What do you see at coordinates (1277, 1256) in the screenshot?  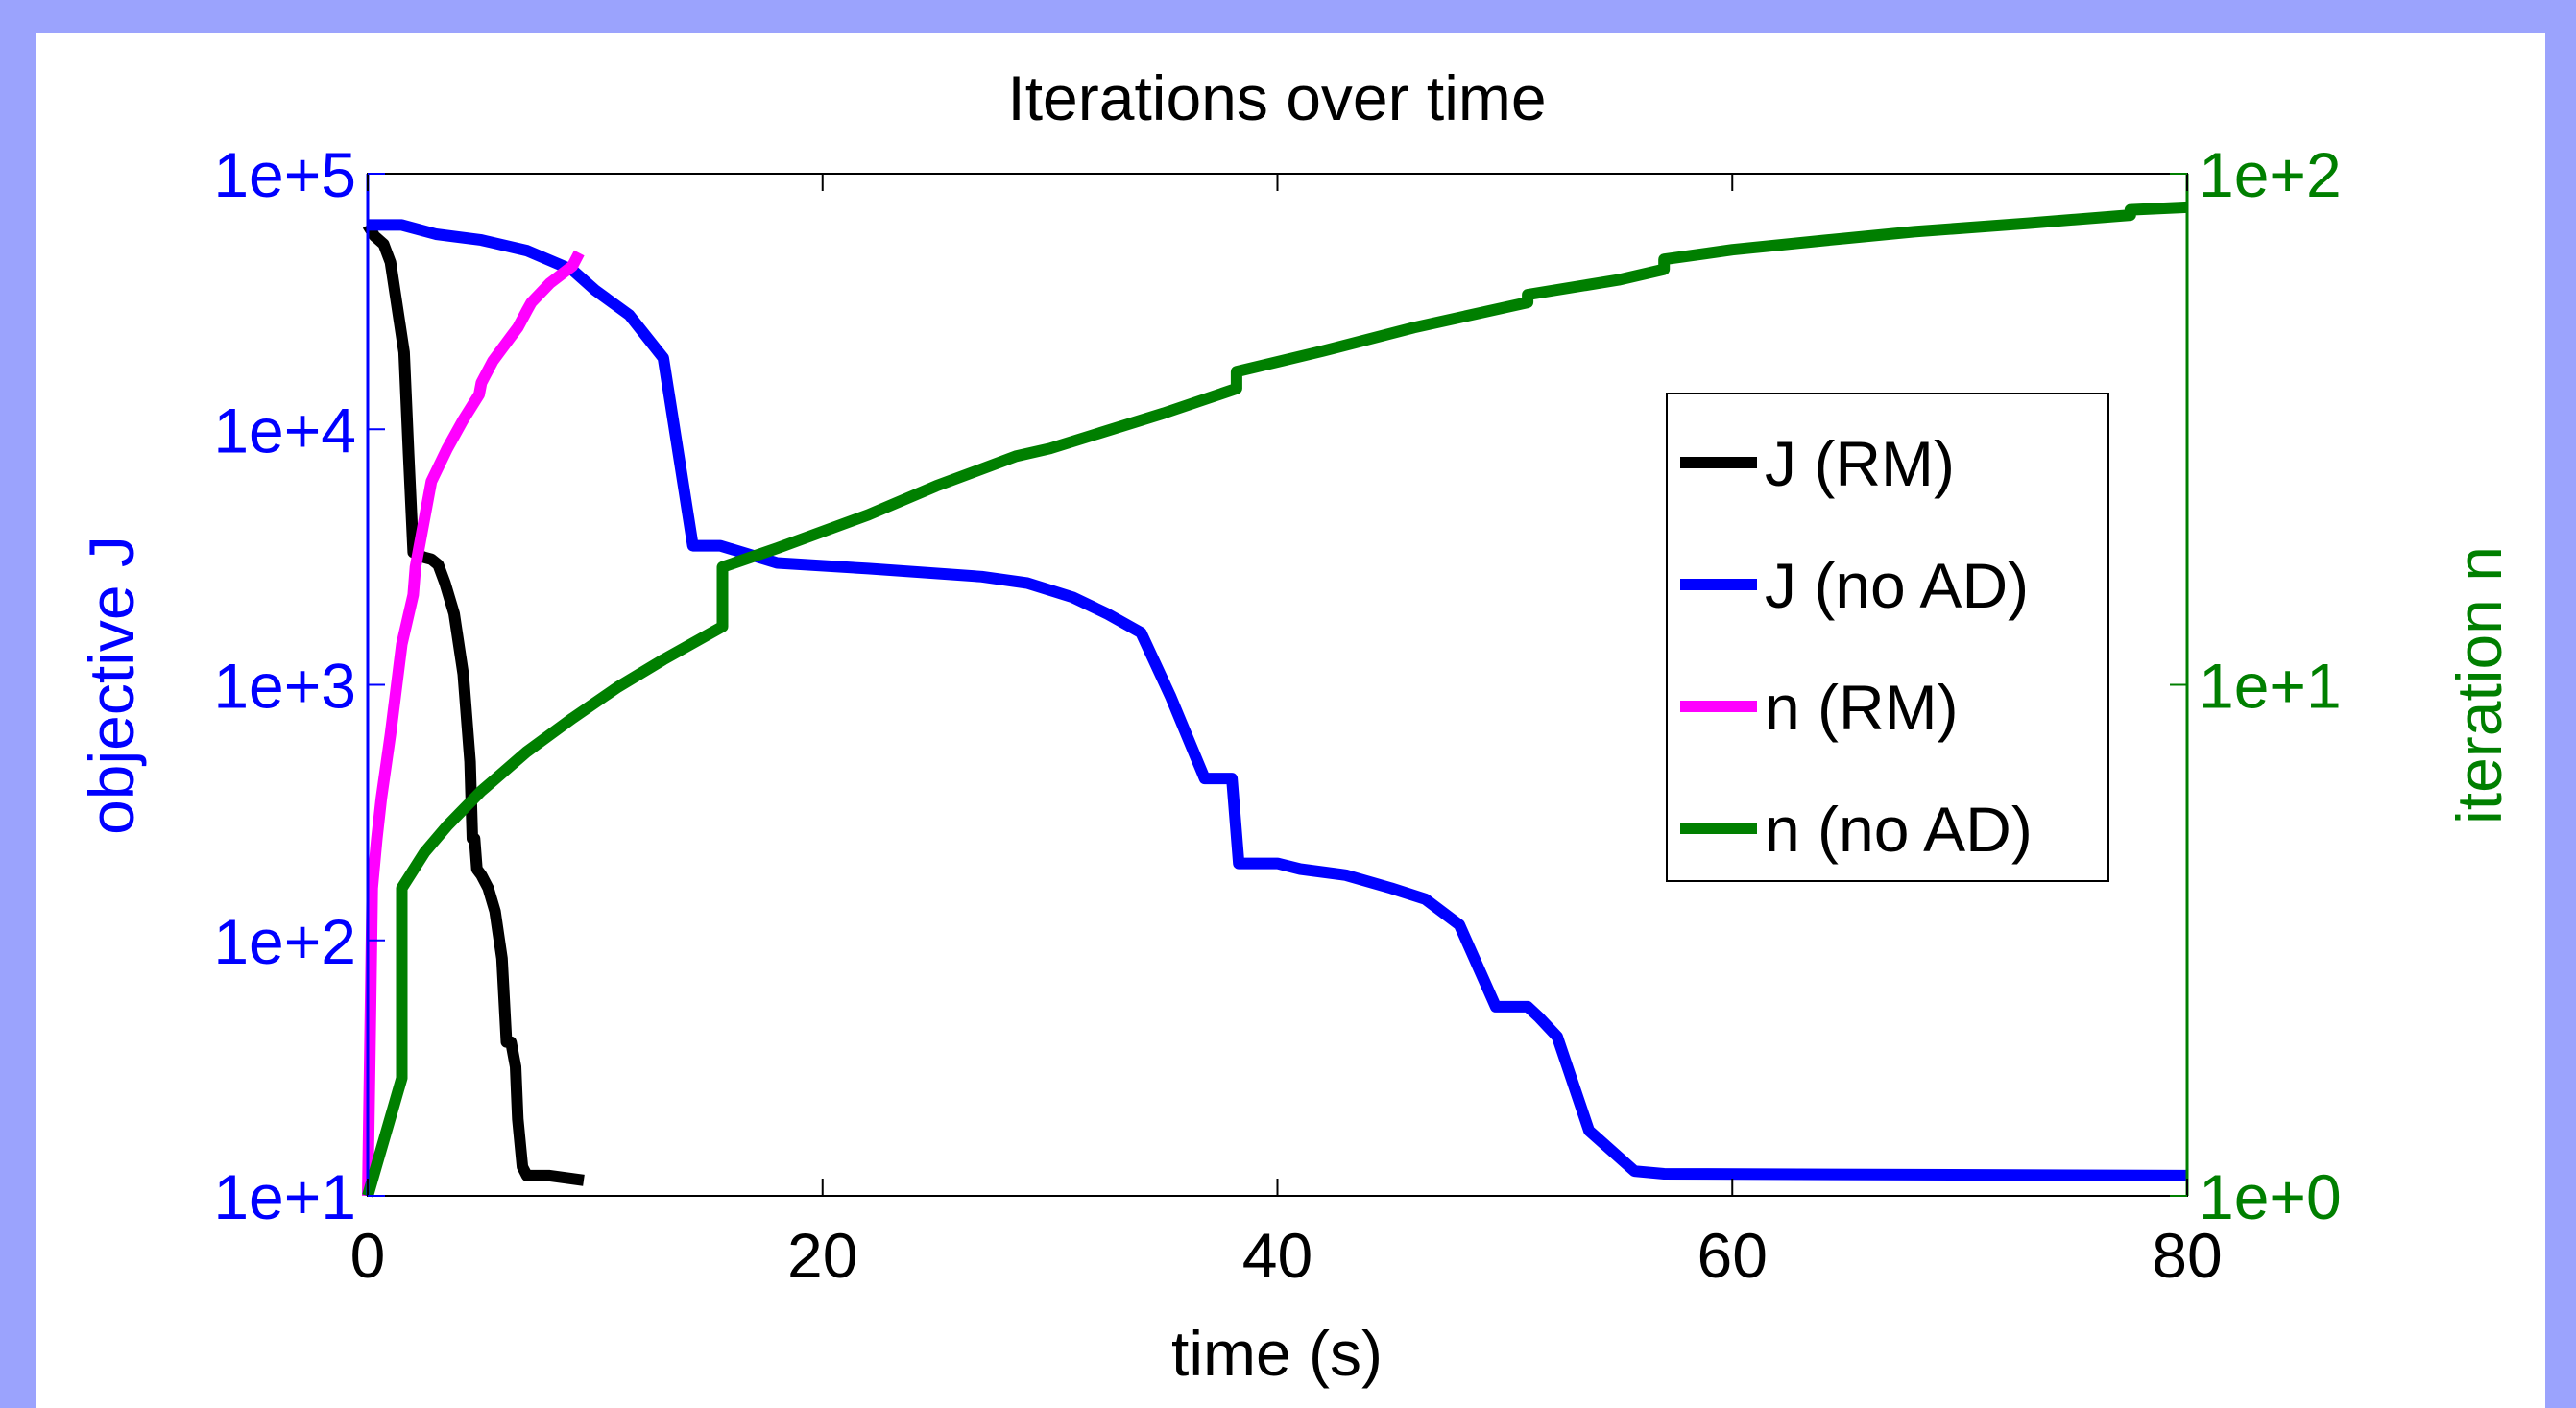 I see `x-tick-label: 40` at bounding box center [1277, 1256].